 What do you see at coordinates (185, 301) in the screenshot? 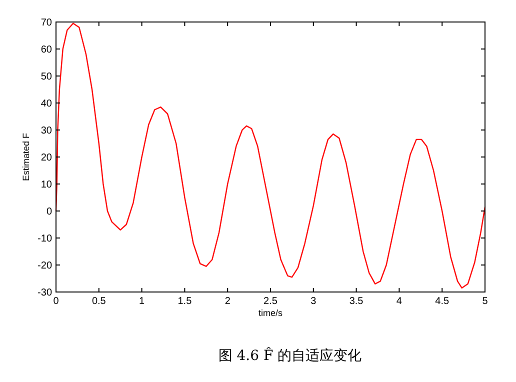
I see `x-tick-label: 1.5` at bounding box center [185, 301].